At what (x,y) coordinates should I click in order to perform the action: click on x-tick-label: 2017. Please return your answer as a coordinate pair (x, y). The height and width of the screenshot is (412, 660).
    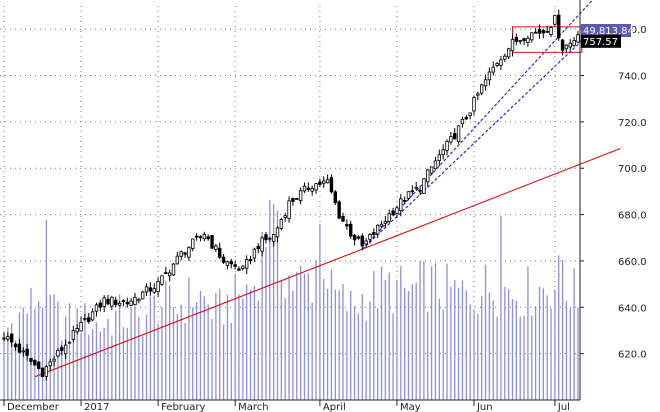
    Looking at the image, I should click on (96, 407).